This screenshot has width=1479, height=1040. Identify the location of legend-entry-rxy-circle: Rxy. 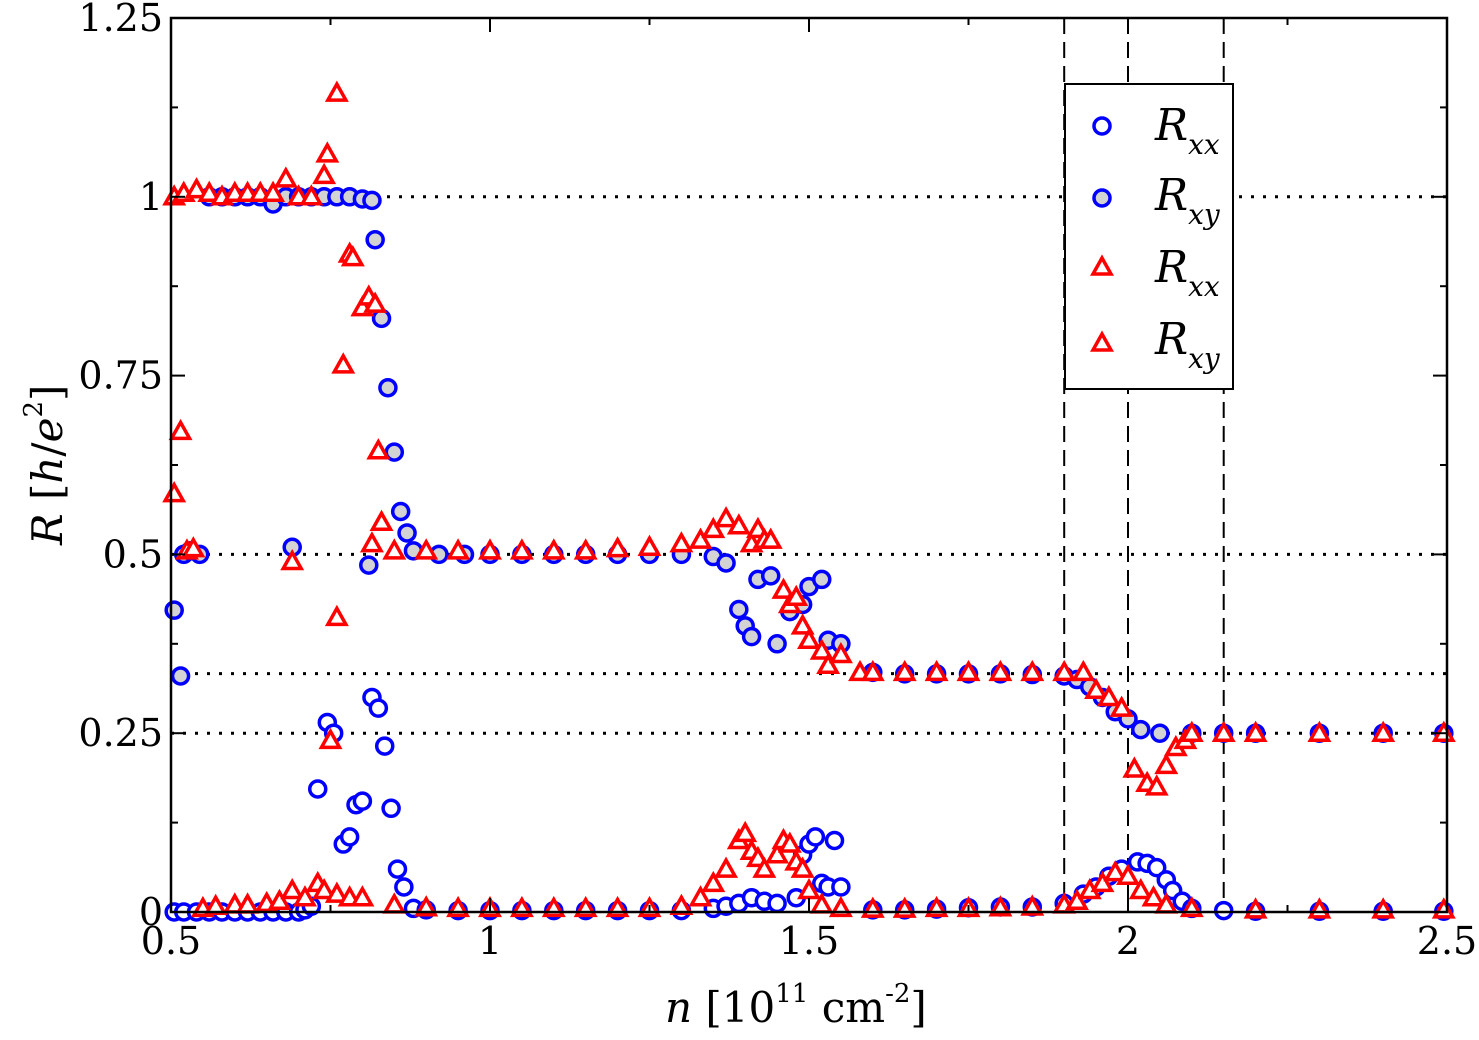
(1156, 200).